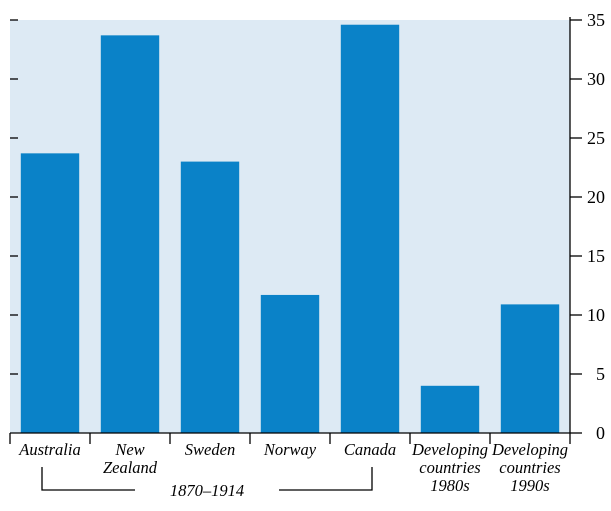 This screenshot has width=611, height=511. I want to click on group-bracket-label: 1870–1914, so click(207, 490).